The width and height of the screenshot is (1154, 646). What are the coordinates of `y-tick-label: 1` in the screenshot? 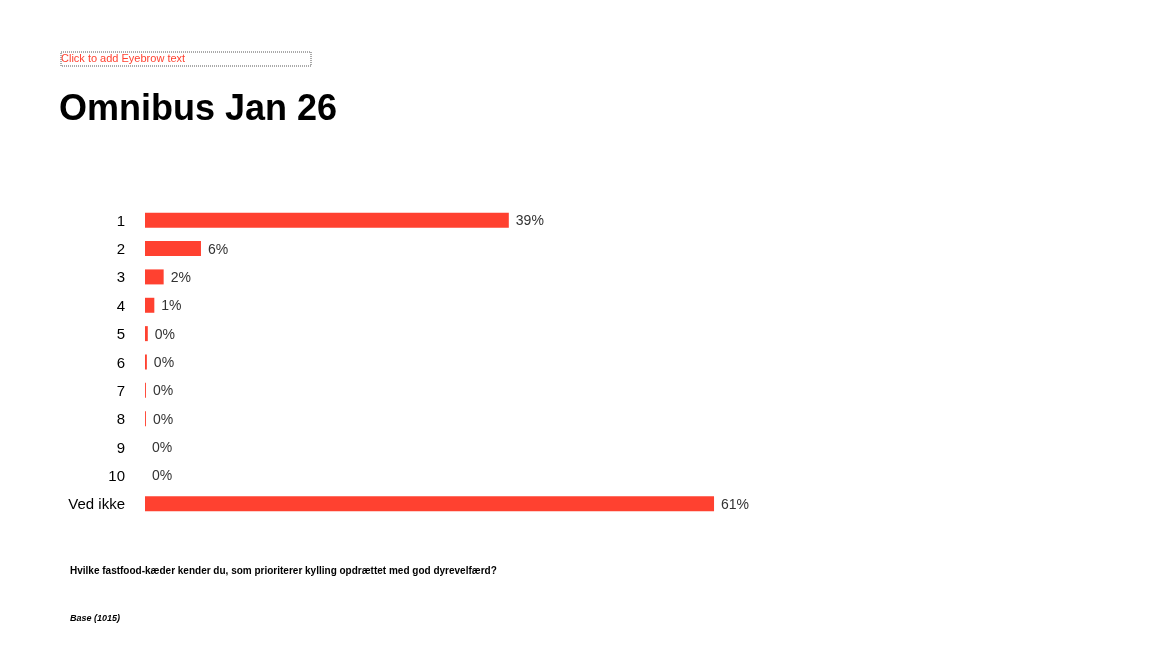 It's located at (120, 220).